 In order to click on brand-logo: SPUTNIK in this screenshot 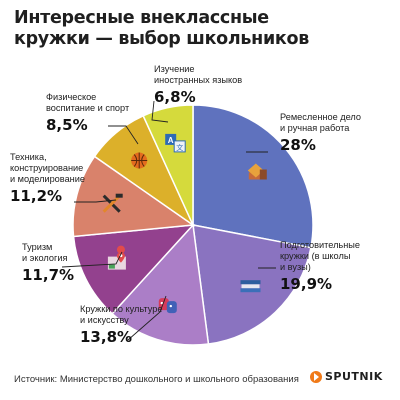, I will do `click(346, 376)`.